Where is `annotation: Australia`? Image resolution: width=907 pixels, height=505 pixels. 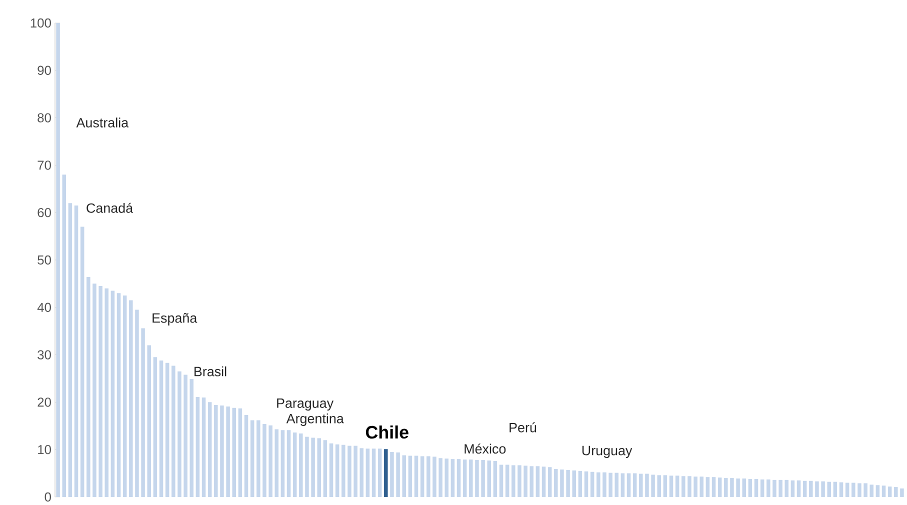 annotation: Australia is located at coordinates (102, 123).